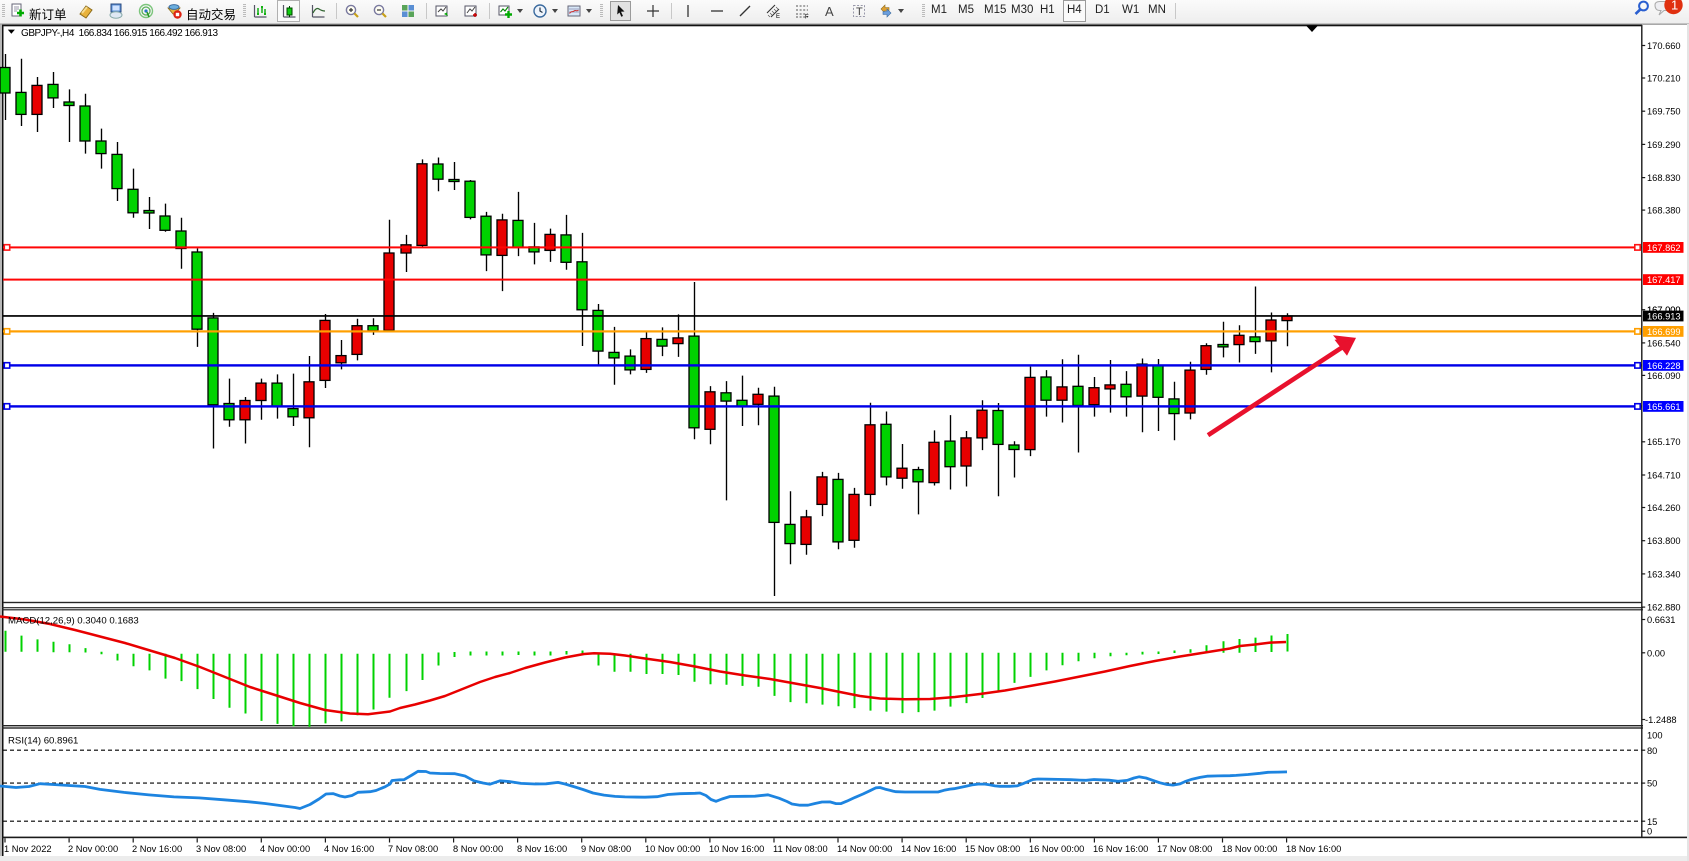 The image size is (1689, 861). What do you see at coordinates (285, 849) in the screenshot?
I see `svg-text: 4 Nov 00:00` at bounding box center [285, 849].